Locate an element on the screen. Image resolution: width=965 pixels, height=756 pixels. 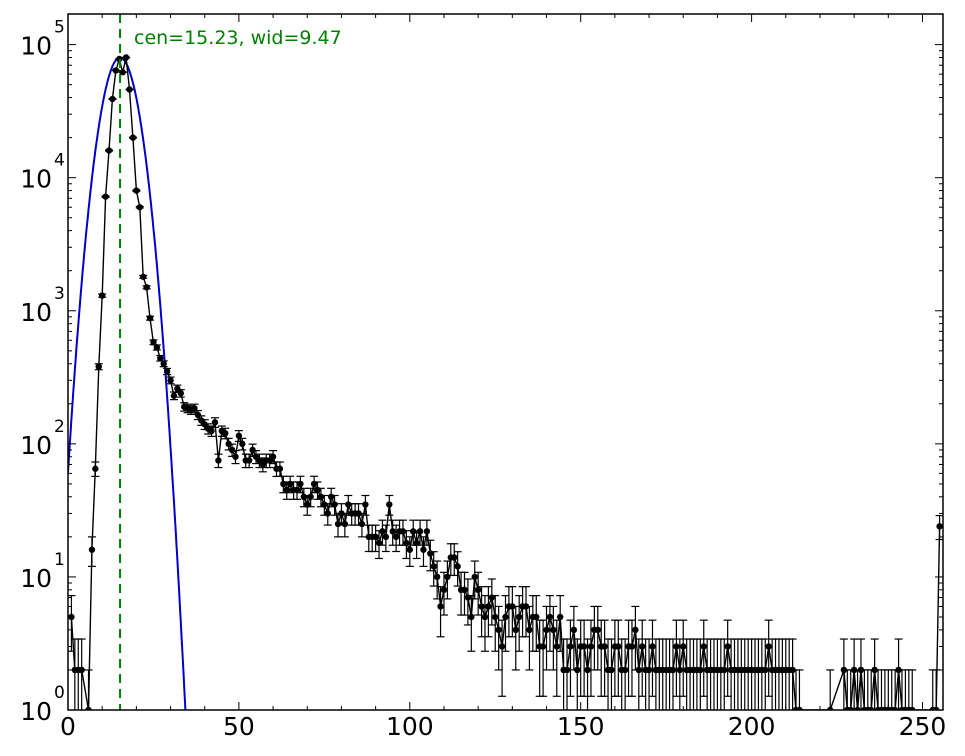
x-tick-label: 250 is located at coordinates (923, 726).